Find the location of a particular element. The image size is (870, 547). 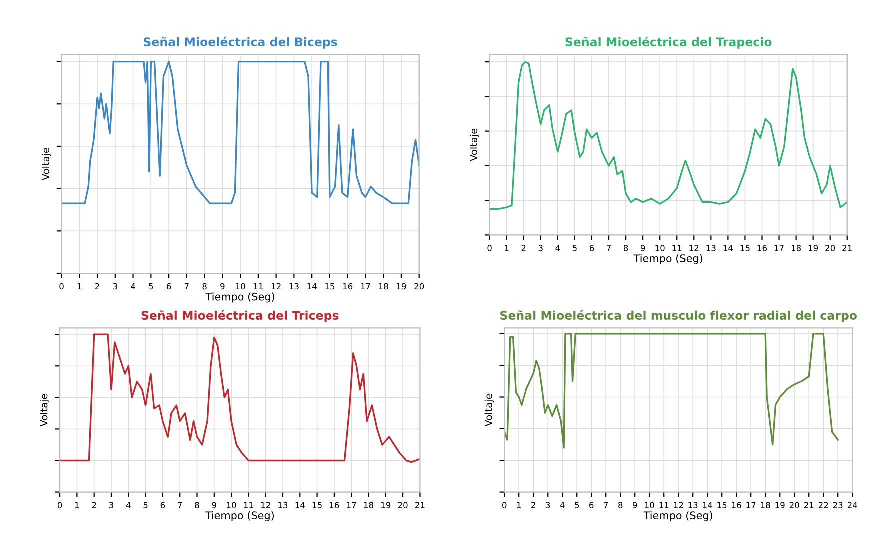

x-tick-label: 23 is located at coordinates (838, 505).